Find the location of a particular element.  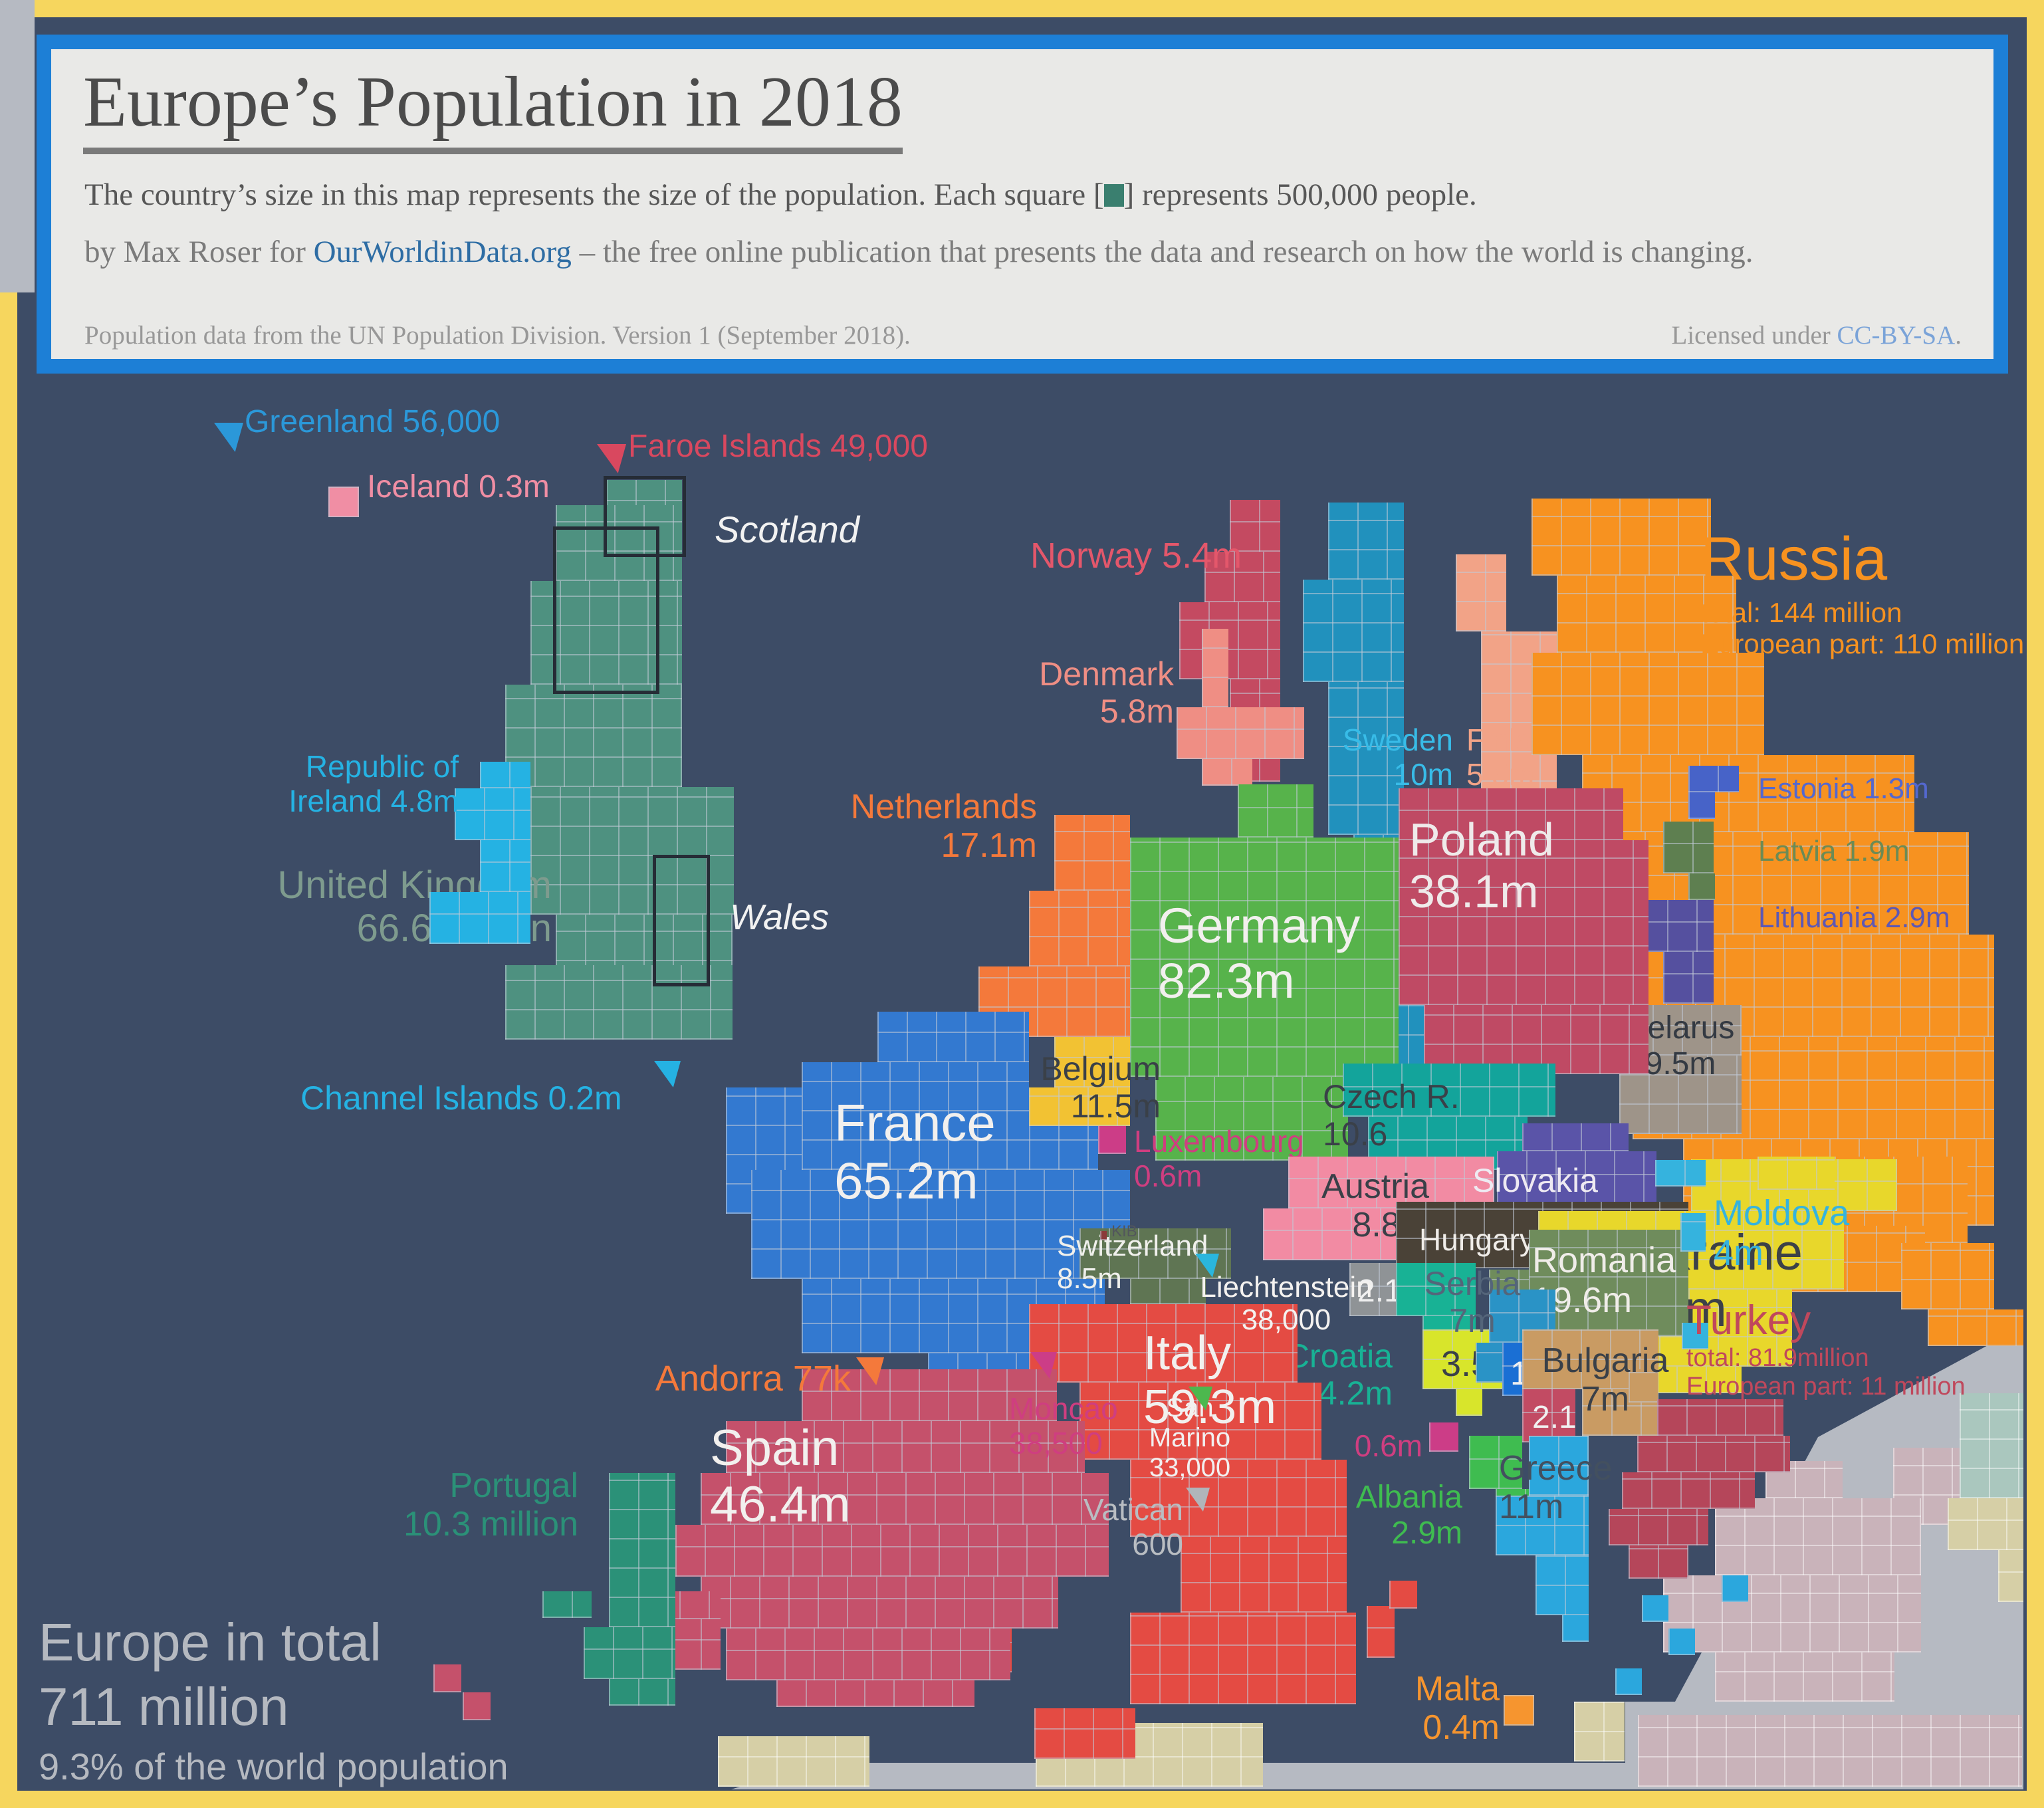

country-label-line: European part: 11 million is located at coordinates (1826, 1386).